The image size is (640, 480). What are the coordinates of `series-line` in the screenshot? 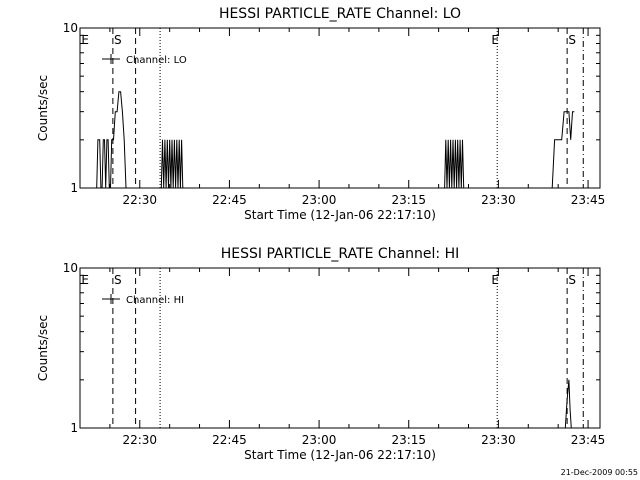 It's located at (568, 404).